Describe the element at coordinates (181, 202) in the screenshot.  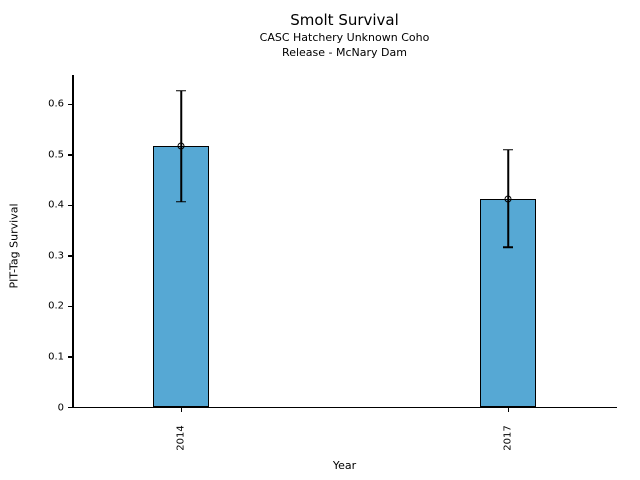
I see `error-cap-bottom-2014` at that location.